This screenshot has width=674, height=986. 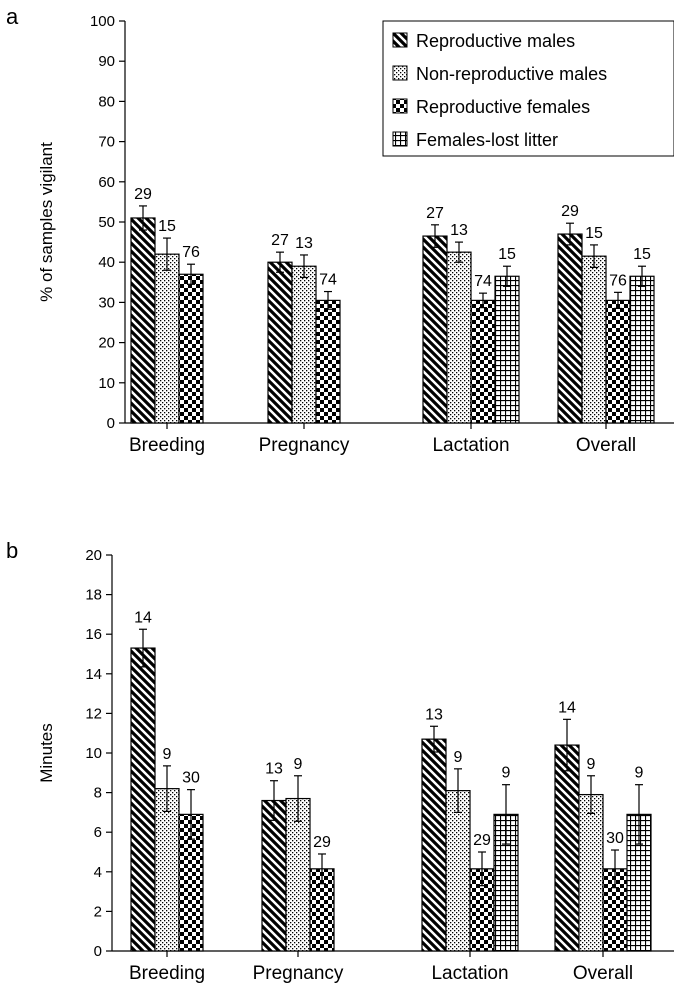 I want to click on panel-a-bar-reproductive-males-overall, so click(x=570, y=328).